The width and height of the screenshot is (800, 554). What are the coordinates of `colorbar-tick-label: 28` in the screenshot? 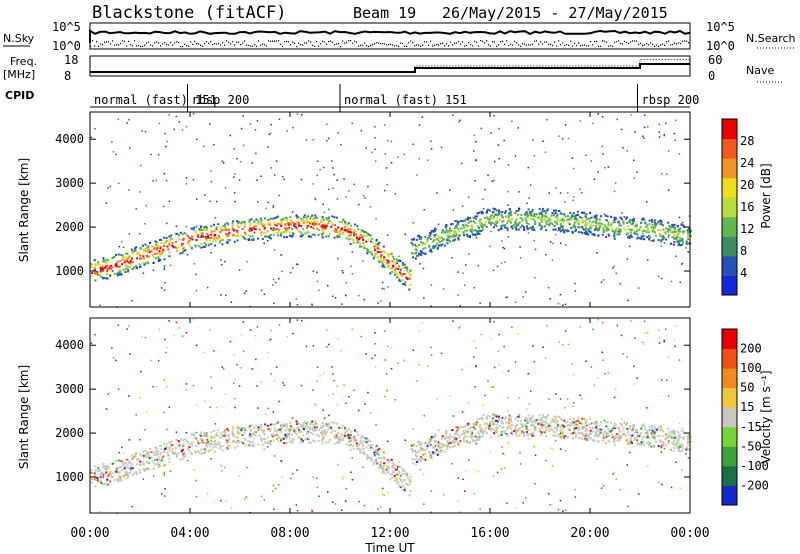 It's located at (747, 141).